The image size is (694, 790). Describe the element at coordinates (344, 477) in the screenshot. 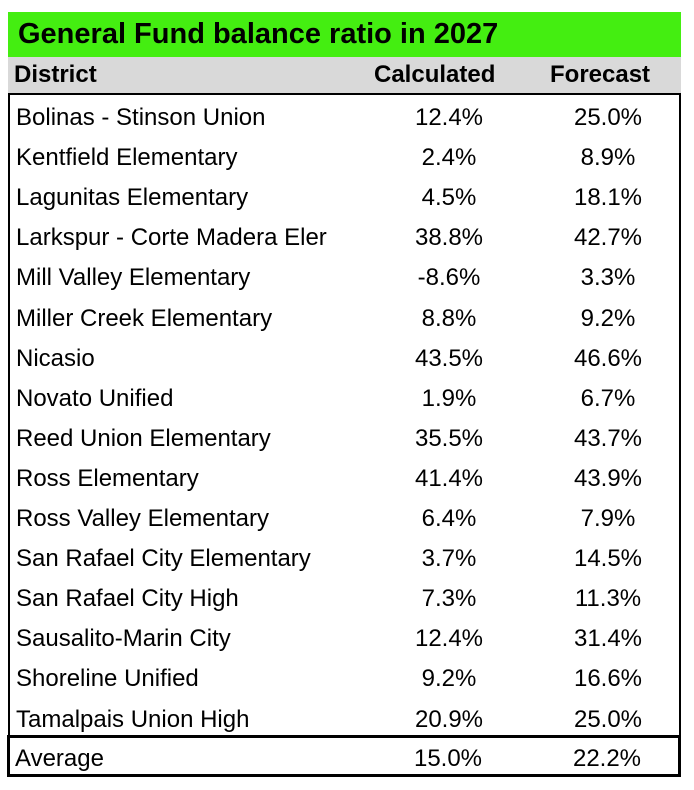

I see `table-row: Ross Elementary 41.4% 43.9%` at that location.